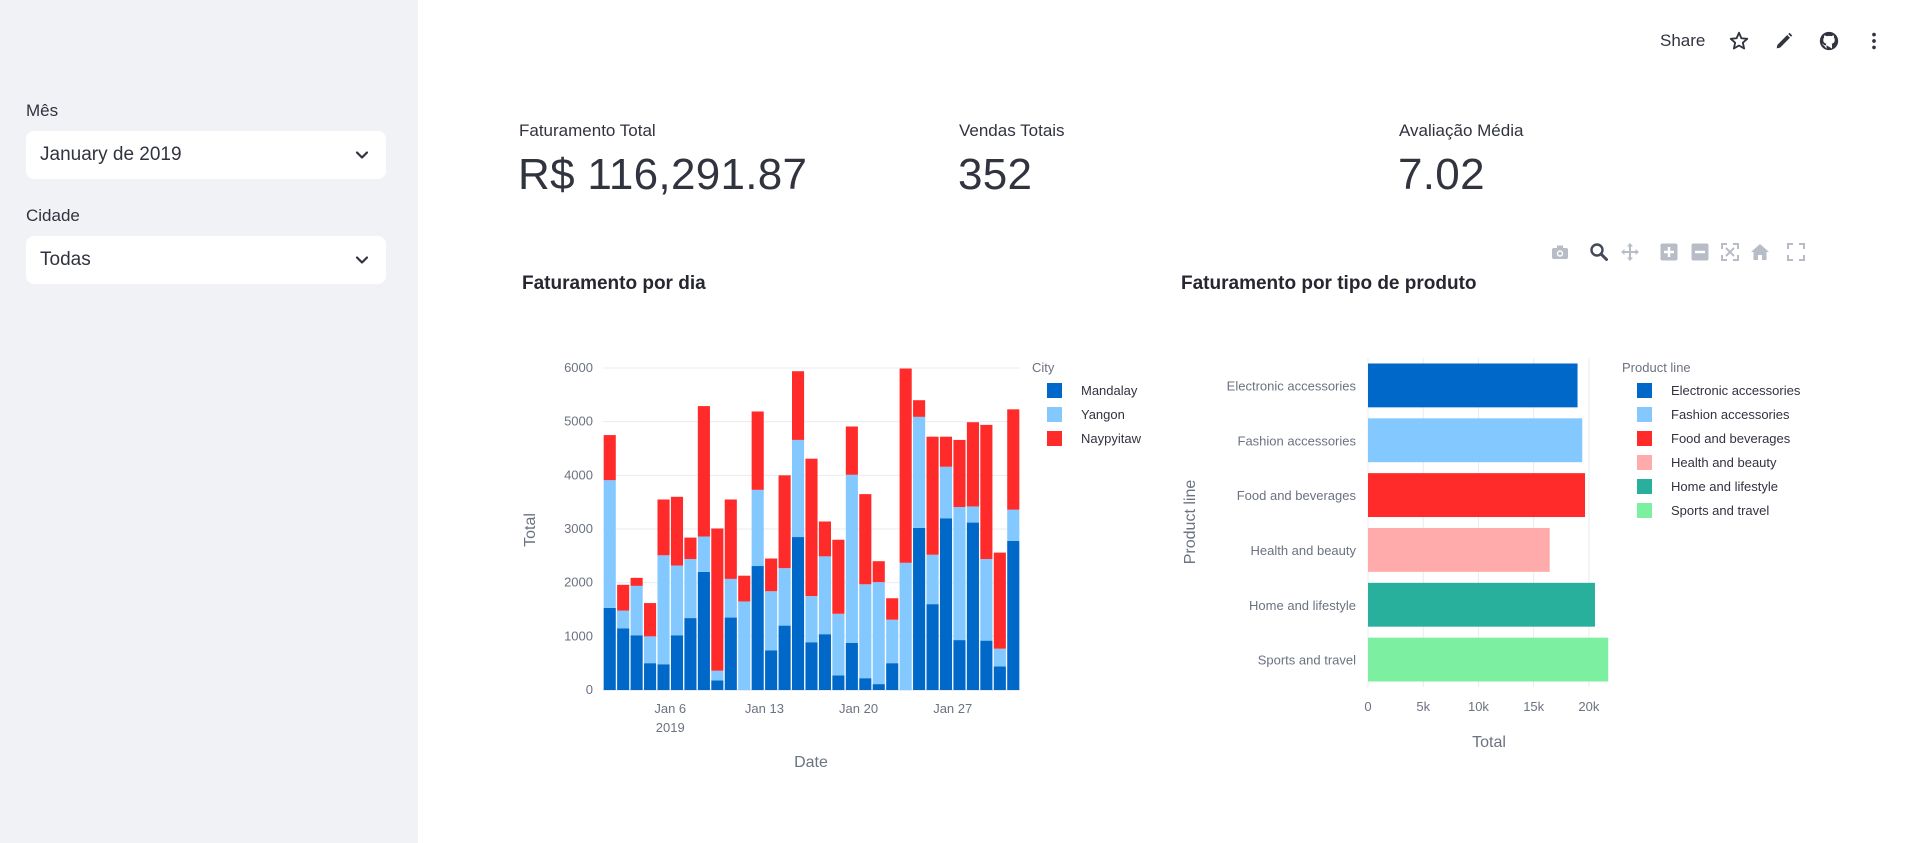 Image resolution: width=1909 pixels, height=843 pixels. Describe the element at coordinates (1669, 252) in the screenshot. I see `zoom-in-icon` at that location.